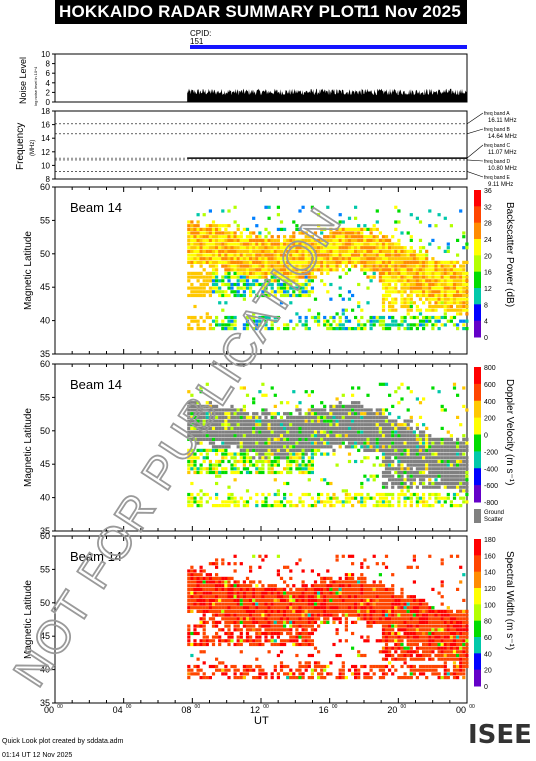 The height and width of the screenshot is (761, 536). Describe the element at coordinates (48, 179) in the screenshot. I see `freq-tick-label: 8` at that location.